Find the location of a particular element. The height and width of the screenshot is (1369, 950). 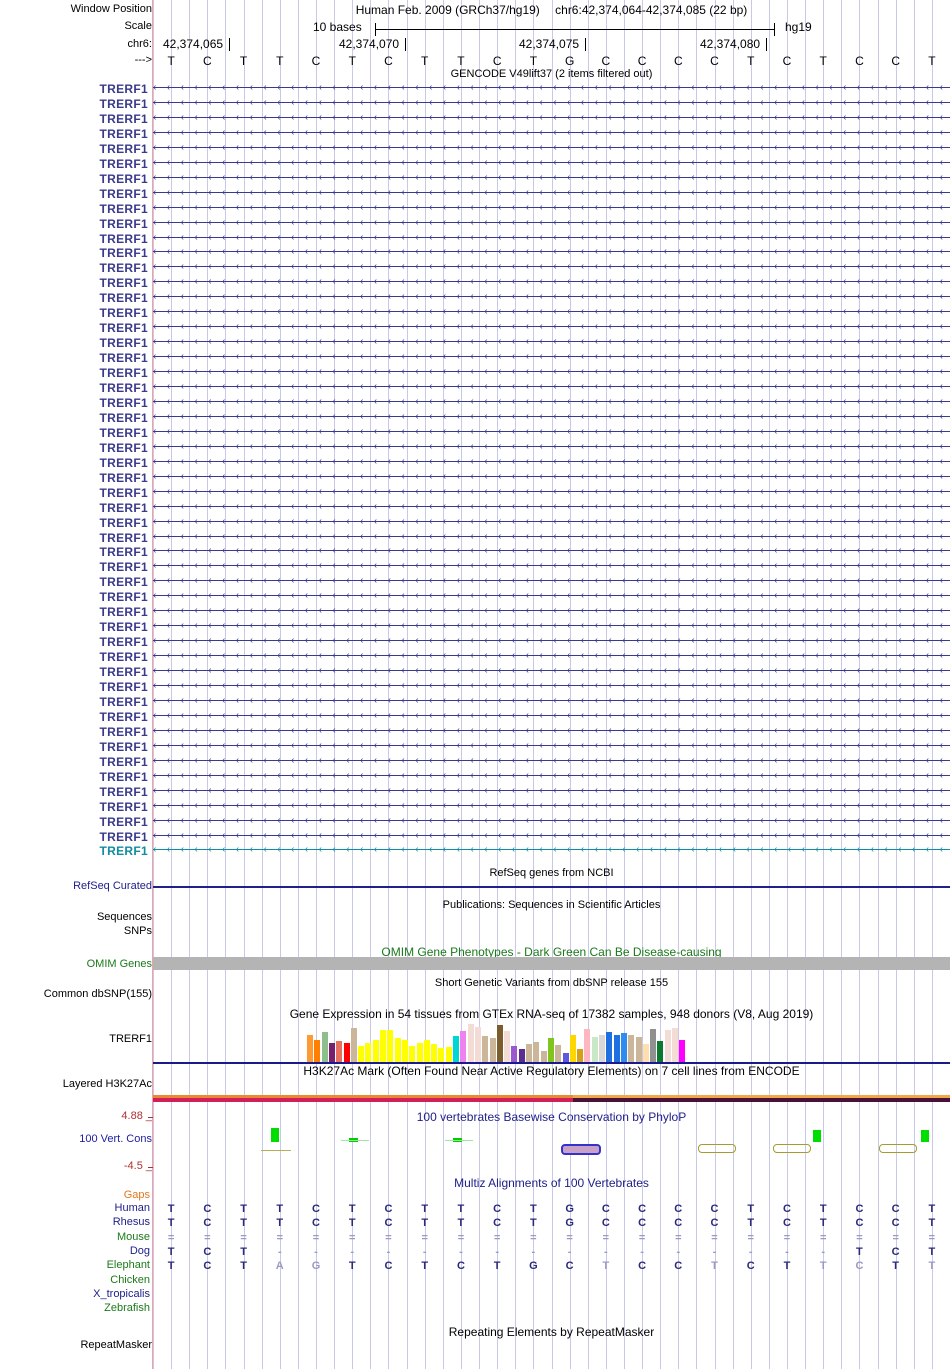

refseq-feature-line is located at coordinates (551, 887).